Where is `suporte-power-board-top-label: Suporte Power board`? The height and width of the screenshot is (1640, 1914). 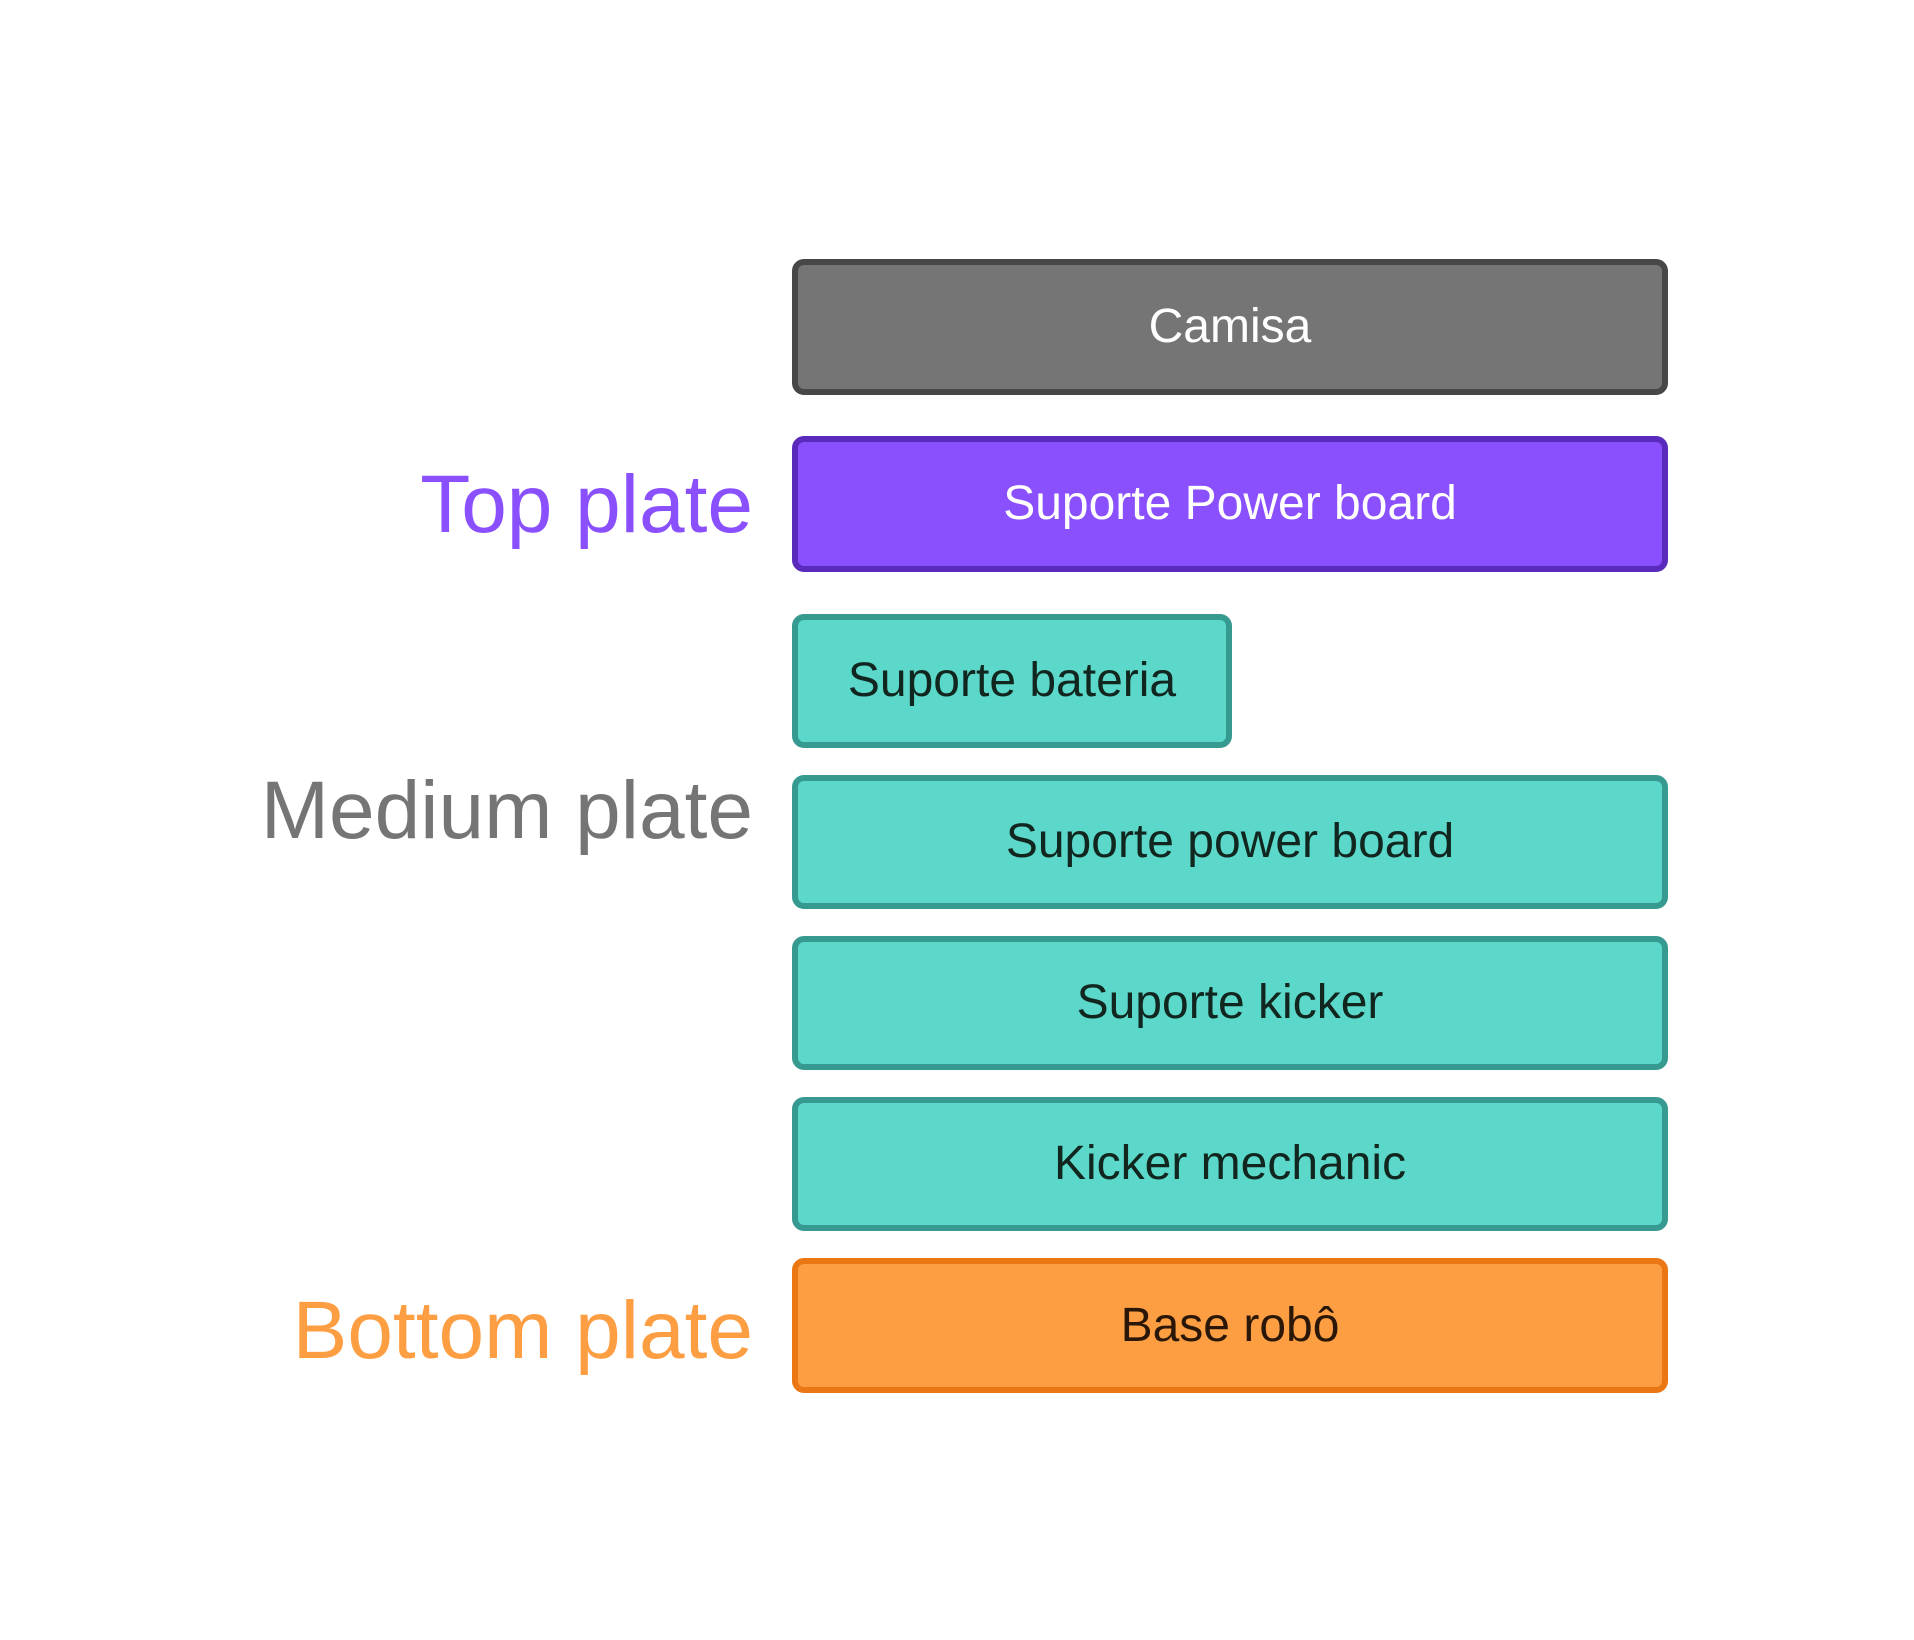
suporte-power-board-top-label: Suporte Power board is located at coordinates (1230, 503).